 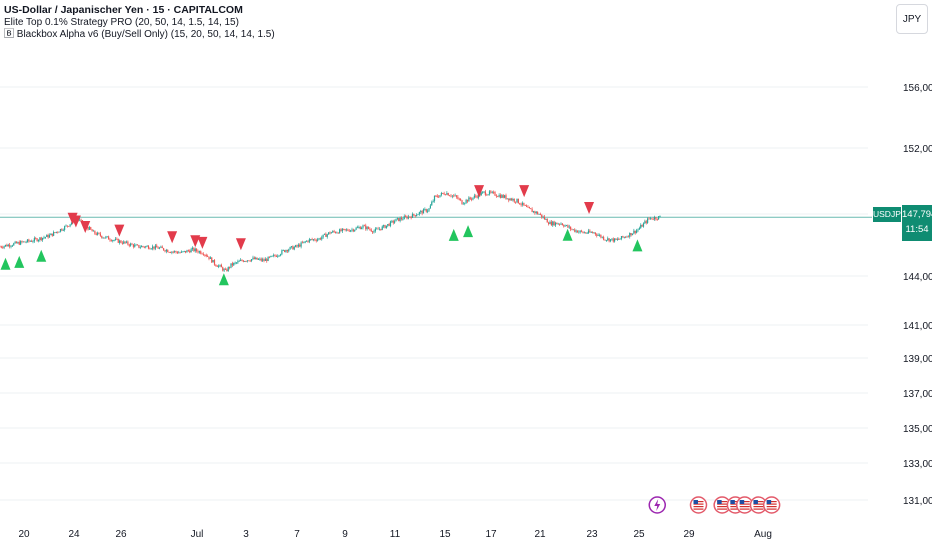 What do you see at coordinates (912, 19) in the screenshot?
I see `currency-button: JPY` at bounding box center [912, 19].